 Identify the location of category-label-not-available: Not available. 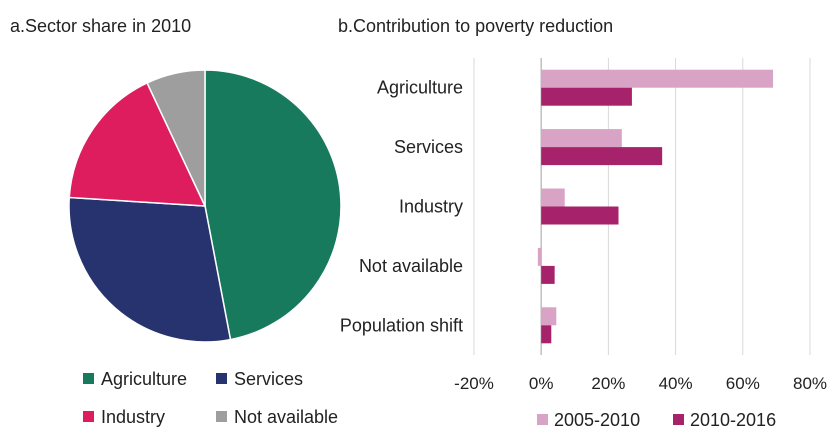
(411, 266).